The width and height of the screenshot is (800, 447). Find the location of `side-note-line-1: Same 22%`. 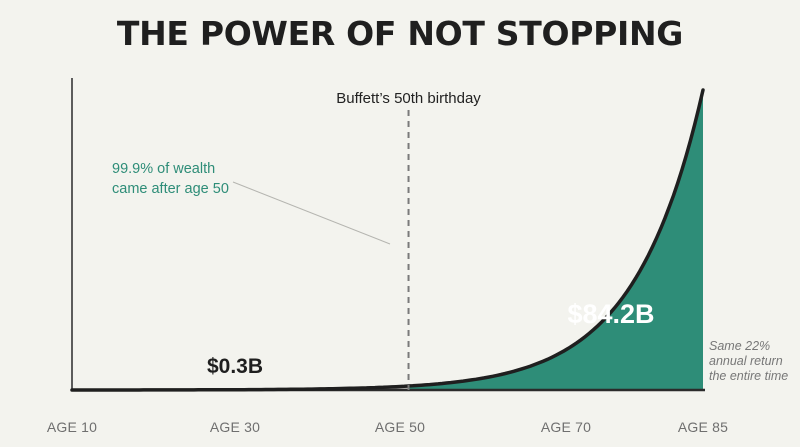

side-note-line-1: Same 22% is located at coordinates (739, 346).